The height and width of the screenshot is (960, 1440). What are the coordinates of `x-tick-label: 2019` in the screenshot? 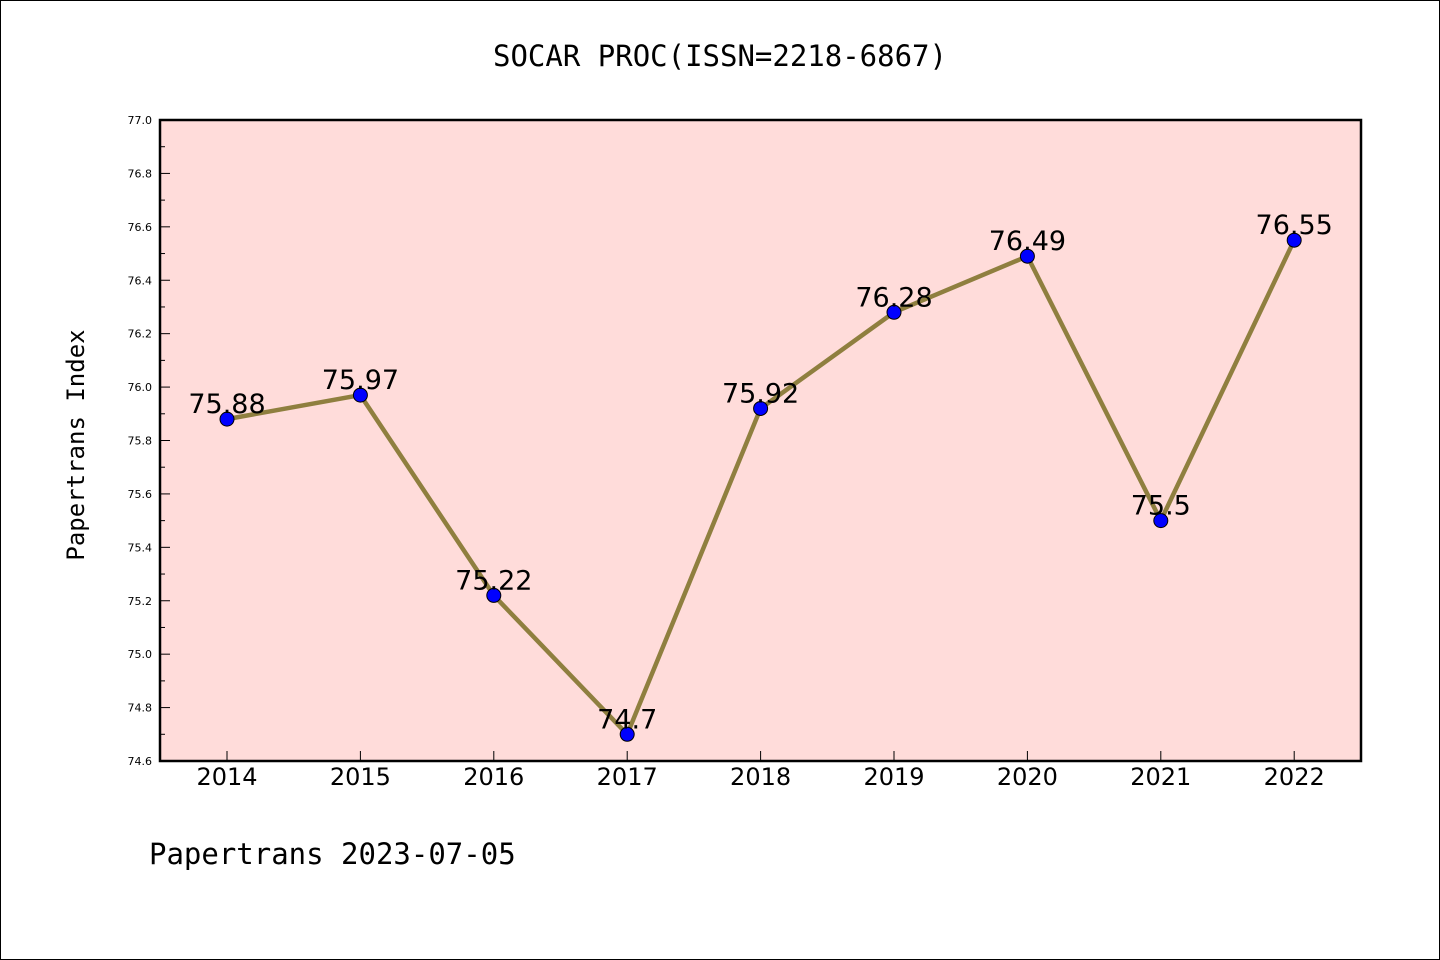 It's located at (893, 777).